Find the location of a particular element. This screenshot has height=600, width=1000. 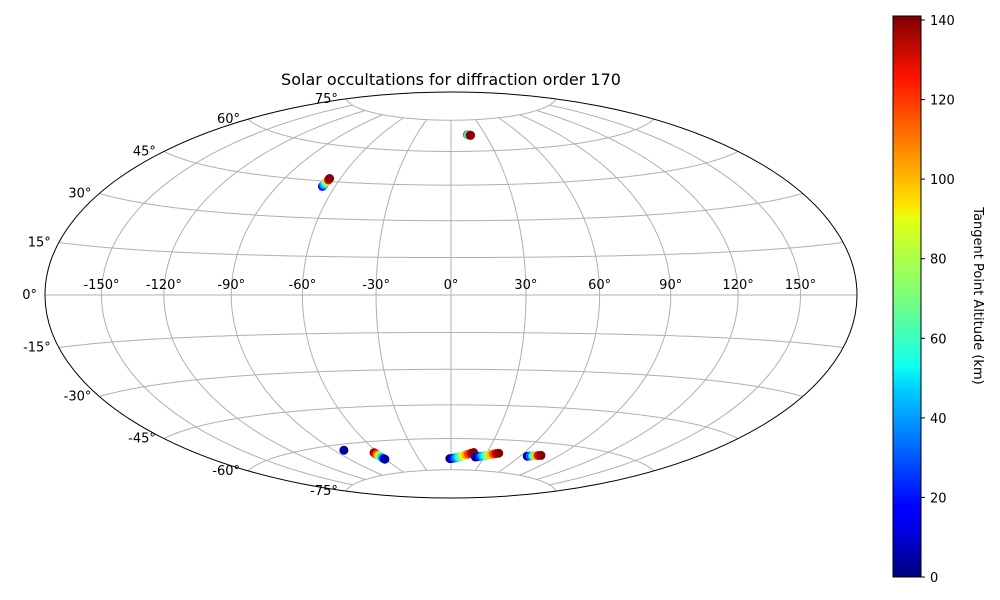

latitude-tick-label: -75° is located at coordinates (324, 491).